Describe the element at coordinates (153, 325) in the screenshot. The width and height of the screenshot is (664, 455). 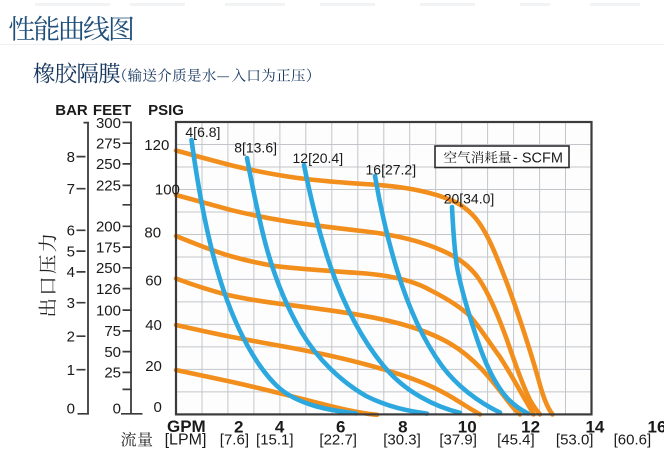
I see `svg-text: 40` at that location.